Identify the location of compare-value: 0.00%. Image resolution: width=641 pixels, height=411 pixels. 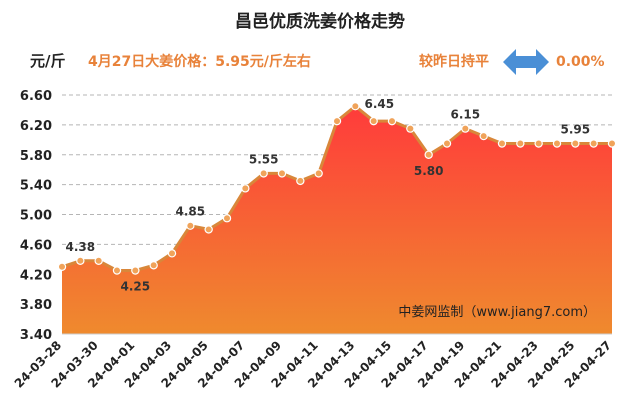
(580, 62).